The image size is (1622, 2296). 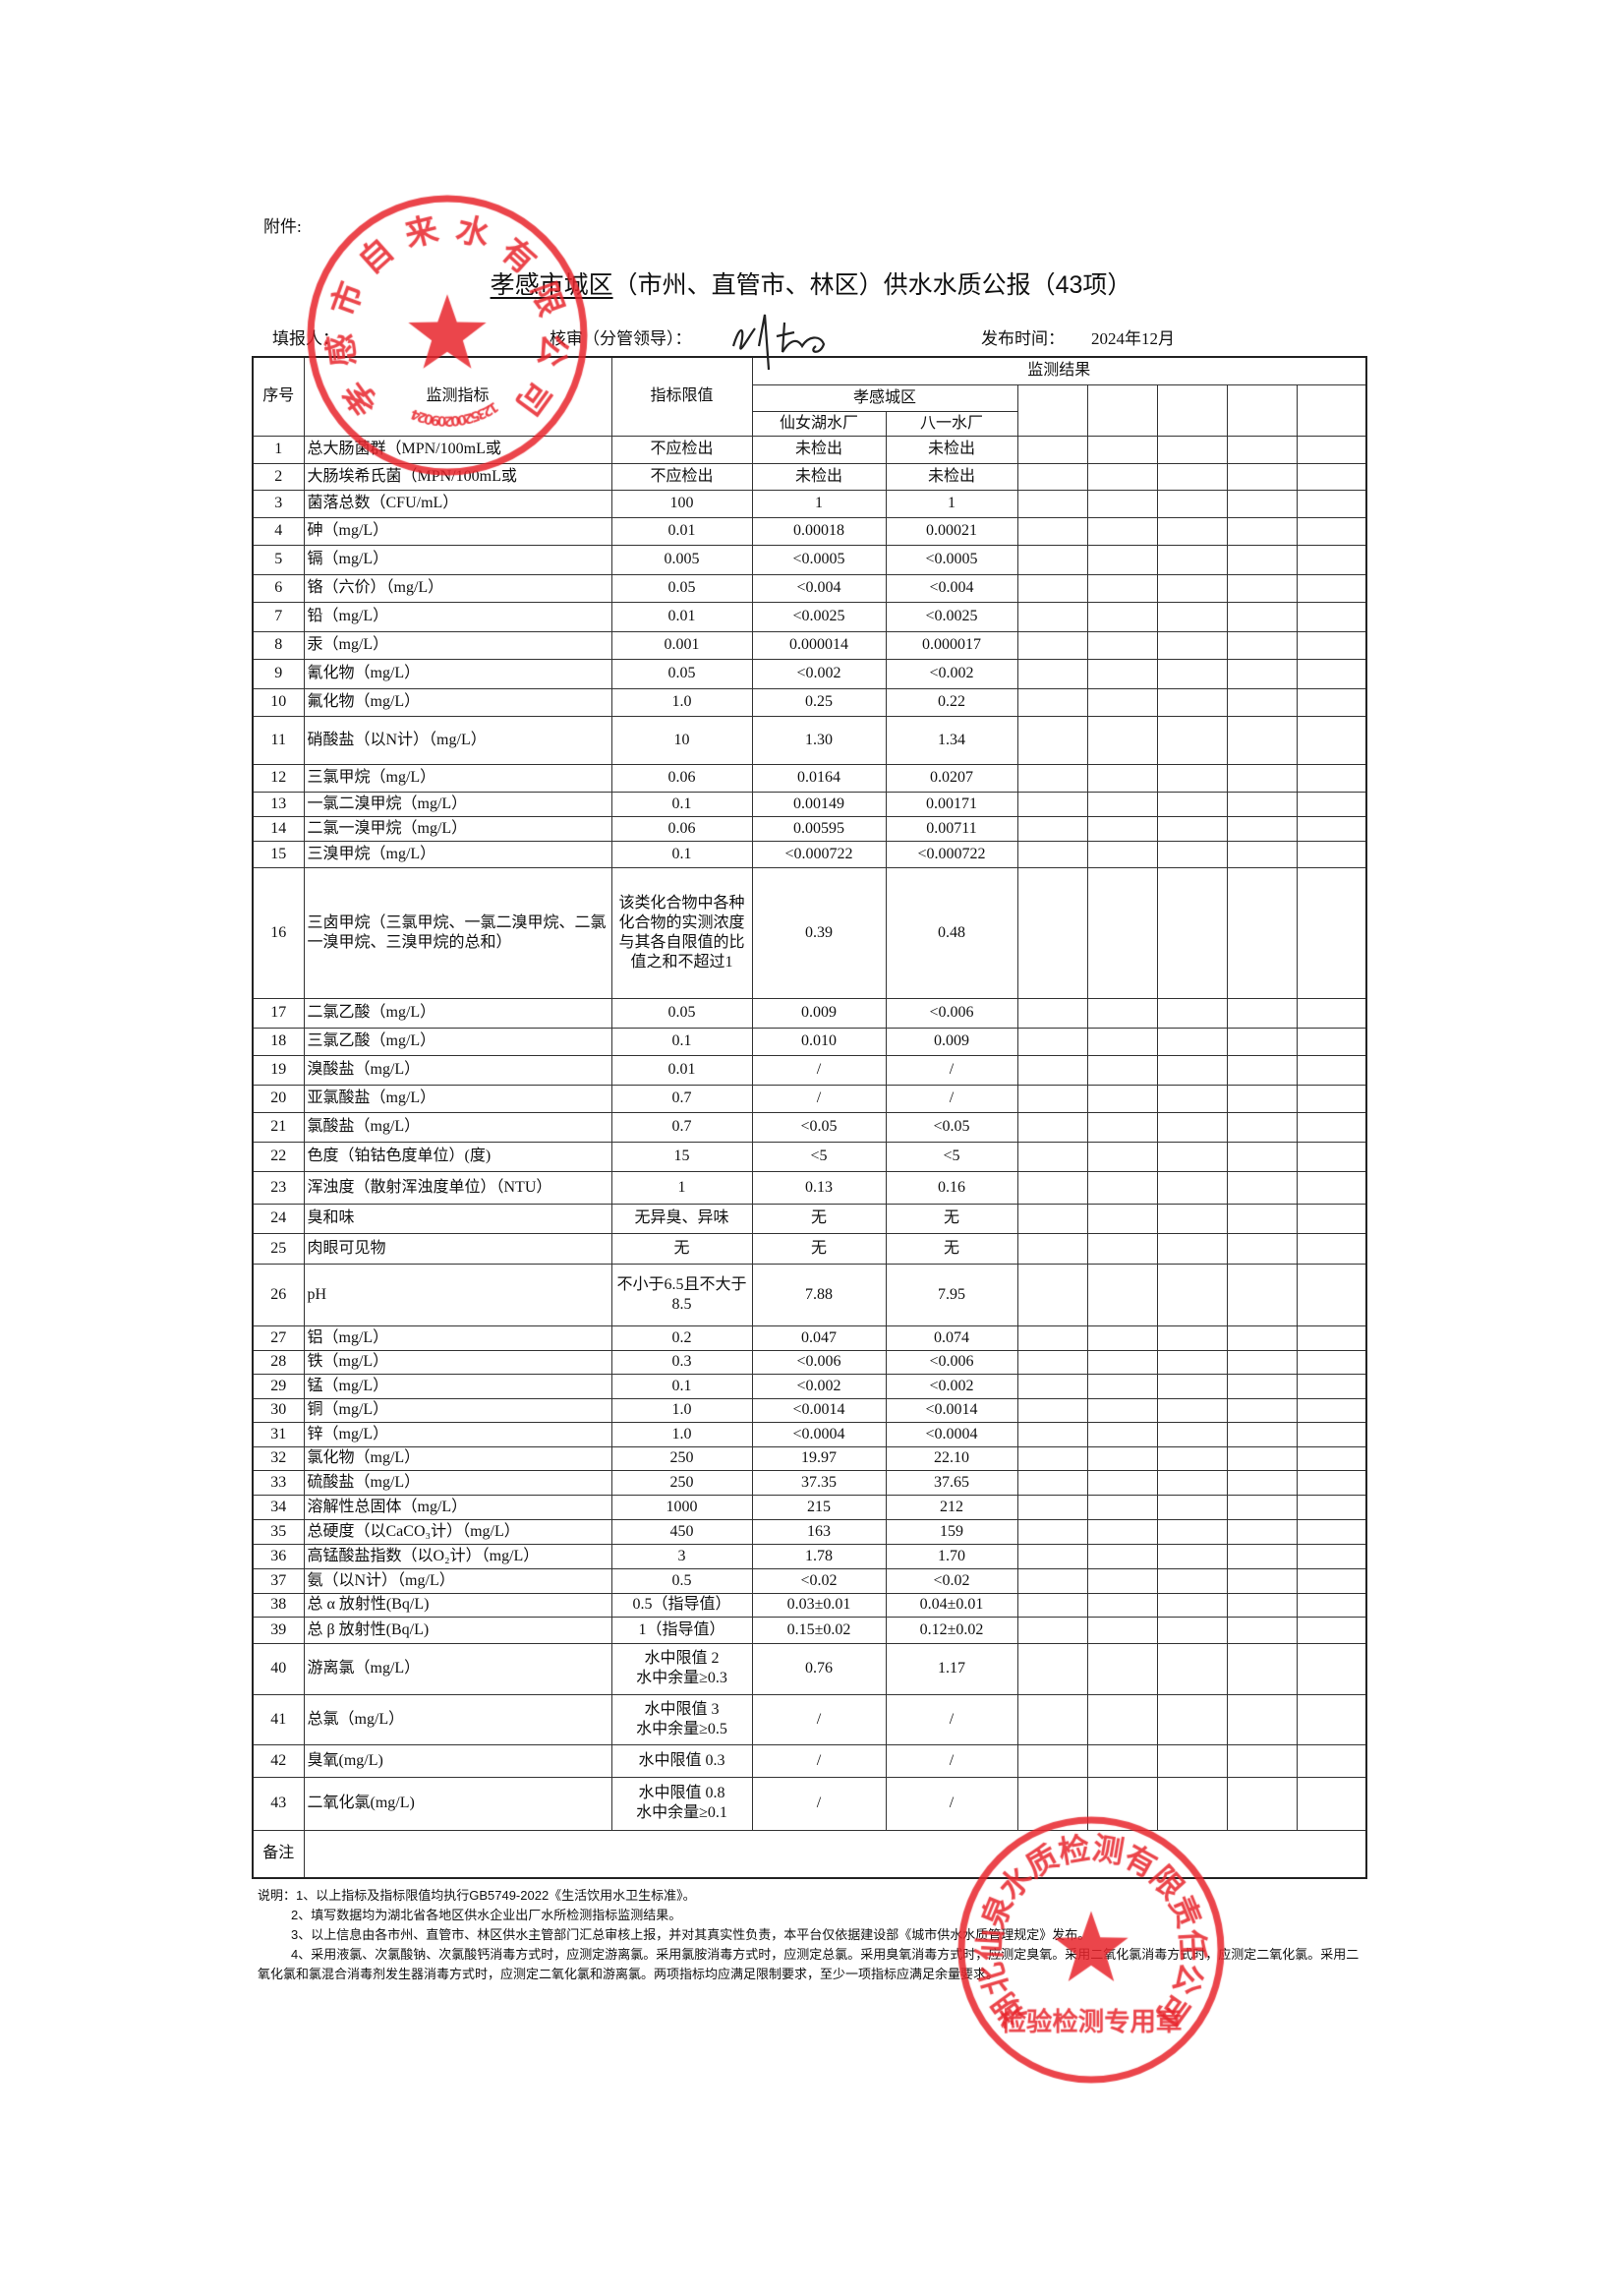 I want to click on indicator-cell: 氯酸盐（mg/L）, so click(x=457, y=1127).